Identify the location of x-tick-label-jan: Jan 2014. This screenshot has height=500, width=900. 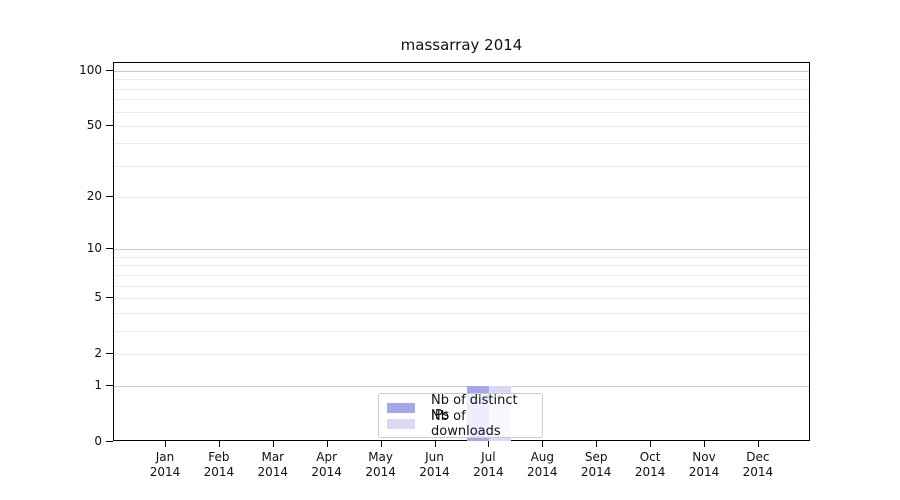
(165, 464).